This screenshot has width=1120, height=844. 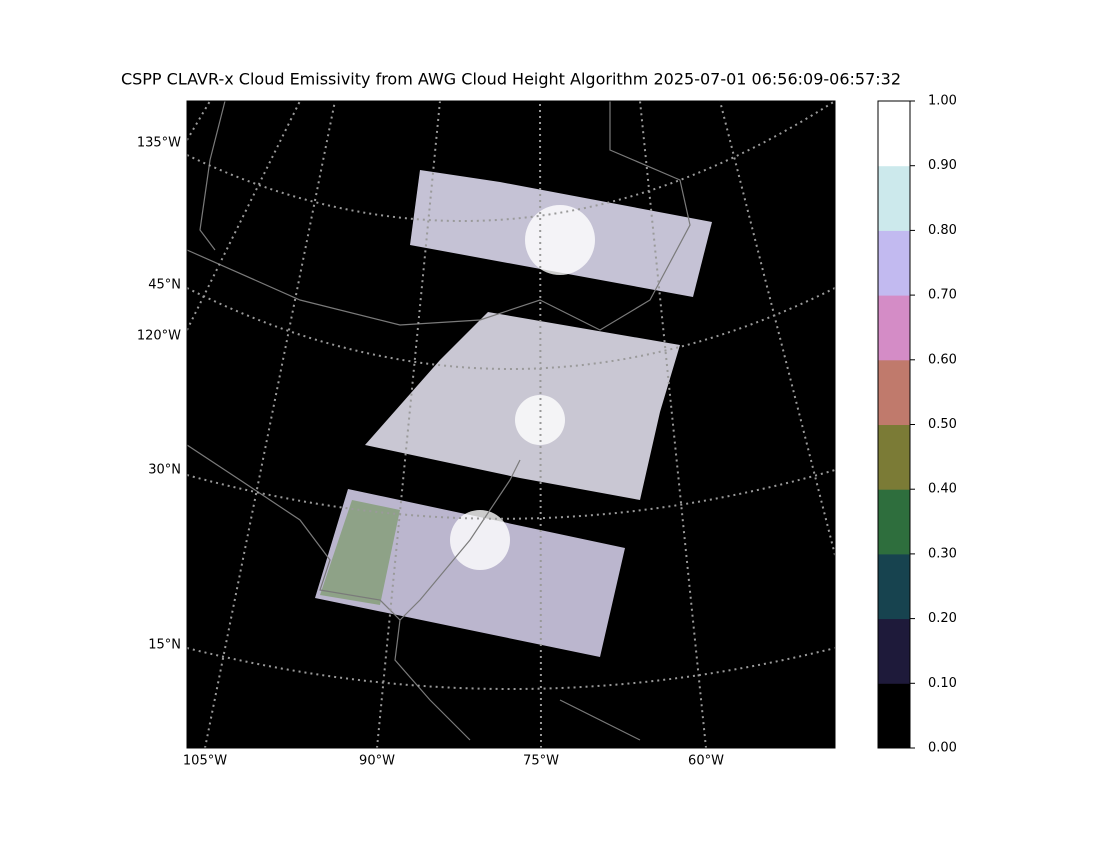 What do you see at coordinates (942, 101) in the screenshot?
I see `colorbar-tick-label: 1.00` at bounding box center [942, 101].